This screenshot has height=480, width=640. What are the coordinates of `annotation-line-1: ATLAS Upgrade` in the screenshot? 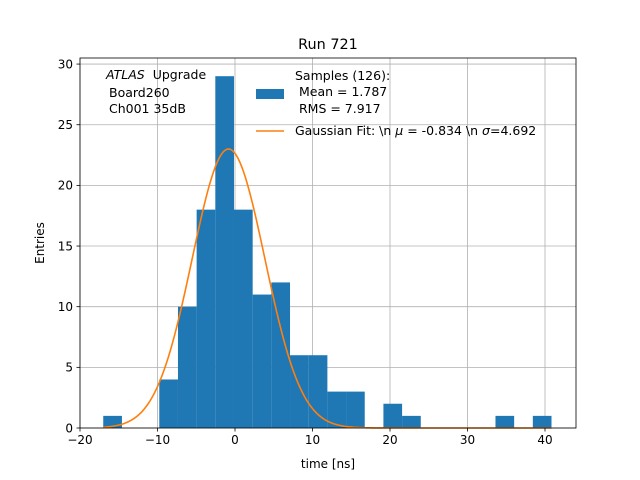 It's located at (155, 74).